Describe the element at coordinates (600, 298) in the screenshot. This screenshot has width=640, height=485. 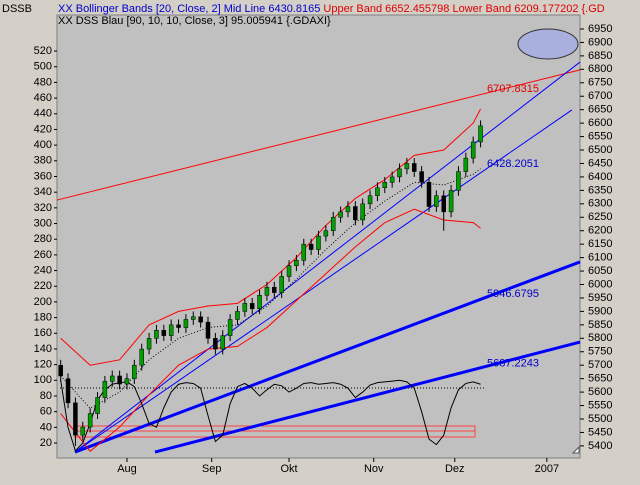
I see `y-tick-label: 5950` at that location.